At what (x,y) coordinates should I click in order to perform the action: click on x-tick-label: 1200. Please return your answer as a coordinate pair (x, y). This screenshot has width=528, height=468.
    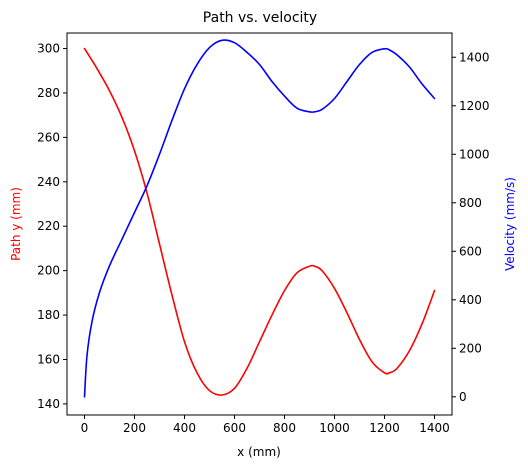
    Looking at the image, I should click on (384, 428).